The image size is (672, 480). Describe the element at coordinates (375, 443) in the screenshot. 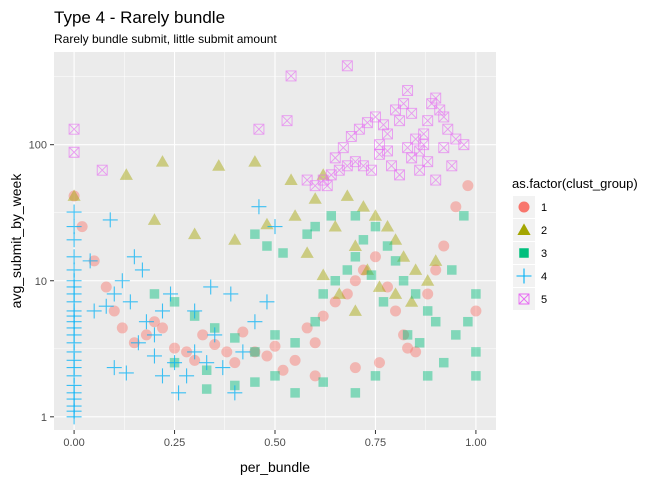

I see `x-tick-label: 0.75` at that location.